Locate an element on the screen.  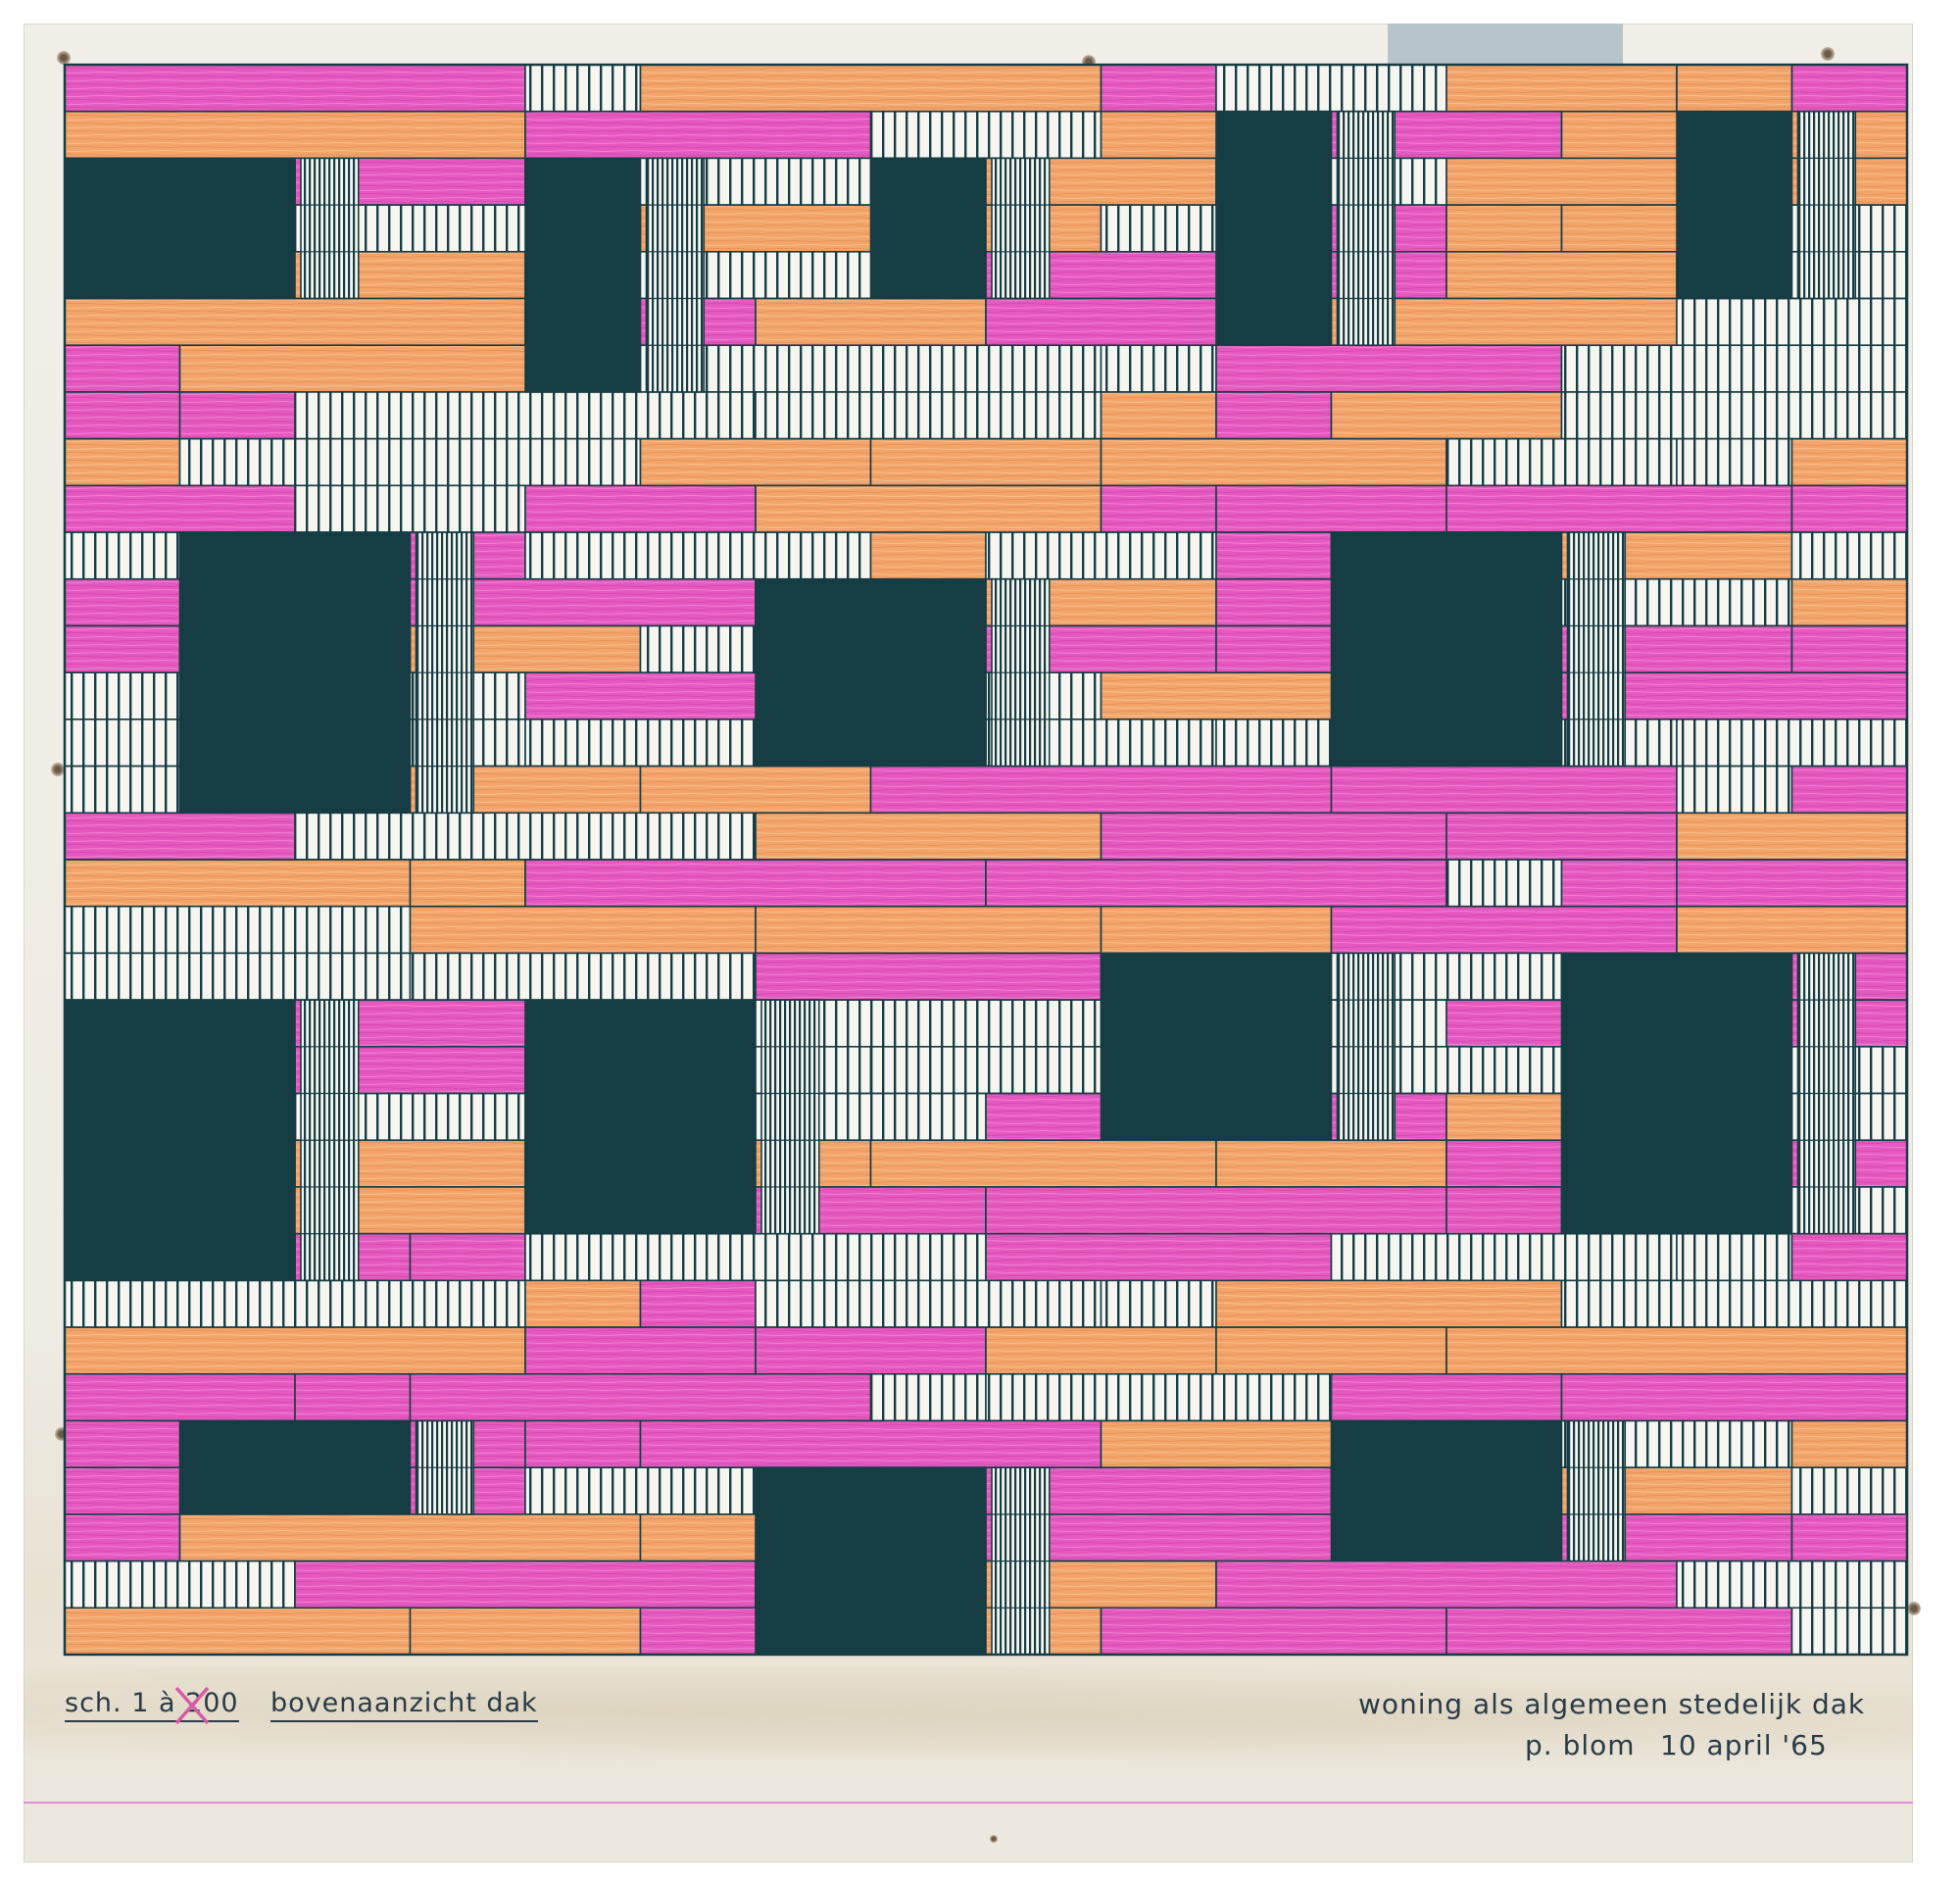
project-subtitle: woning als algemeen stedelijk dak is located at coordinates (1612, 1704).